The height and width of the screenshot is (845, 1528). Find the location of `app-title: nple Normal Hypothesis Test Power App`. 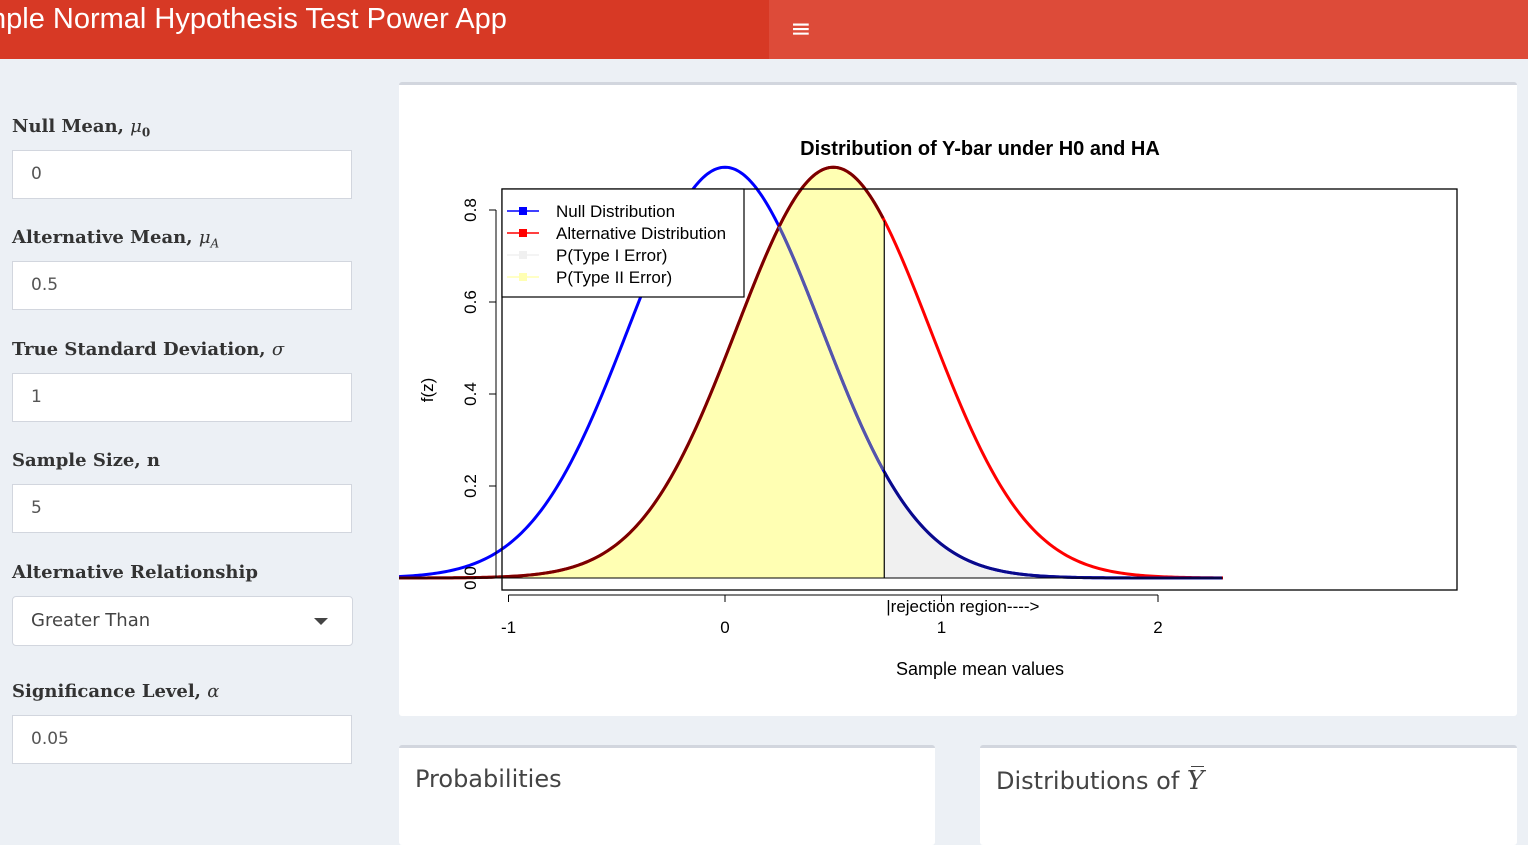

app-title: nple Normal Hypothesis Test Power App is located at coordinates (253, 19).